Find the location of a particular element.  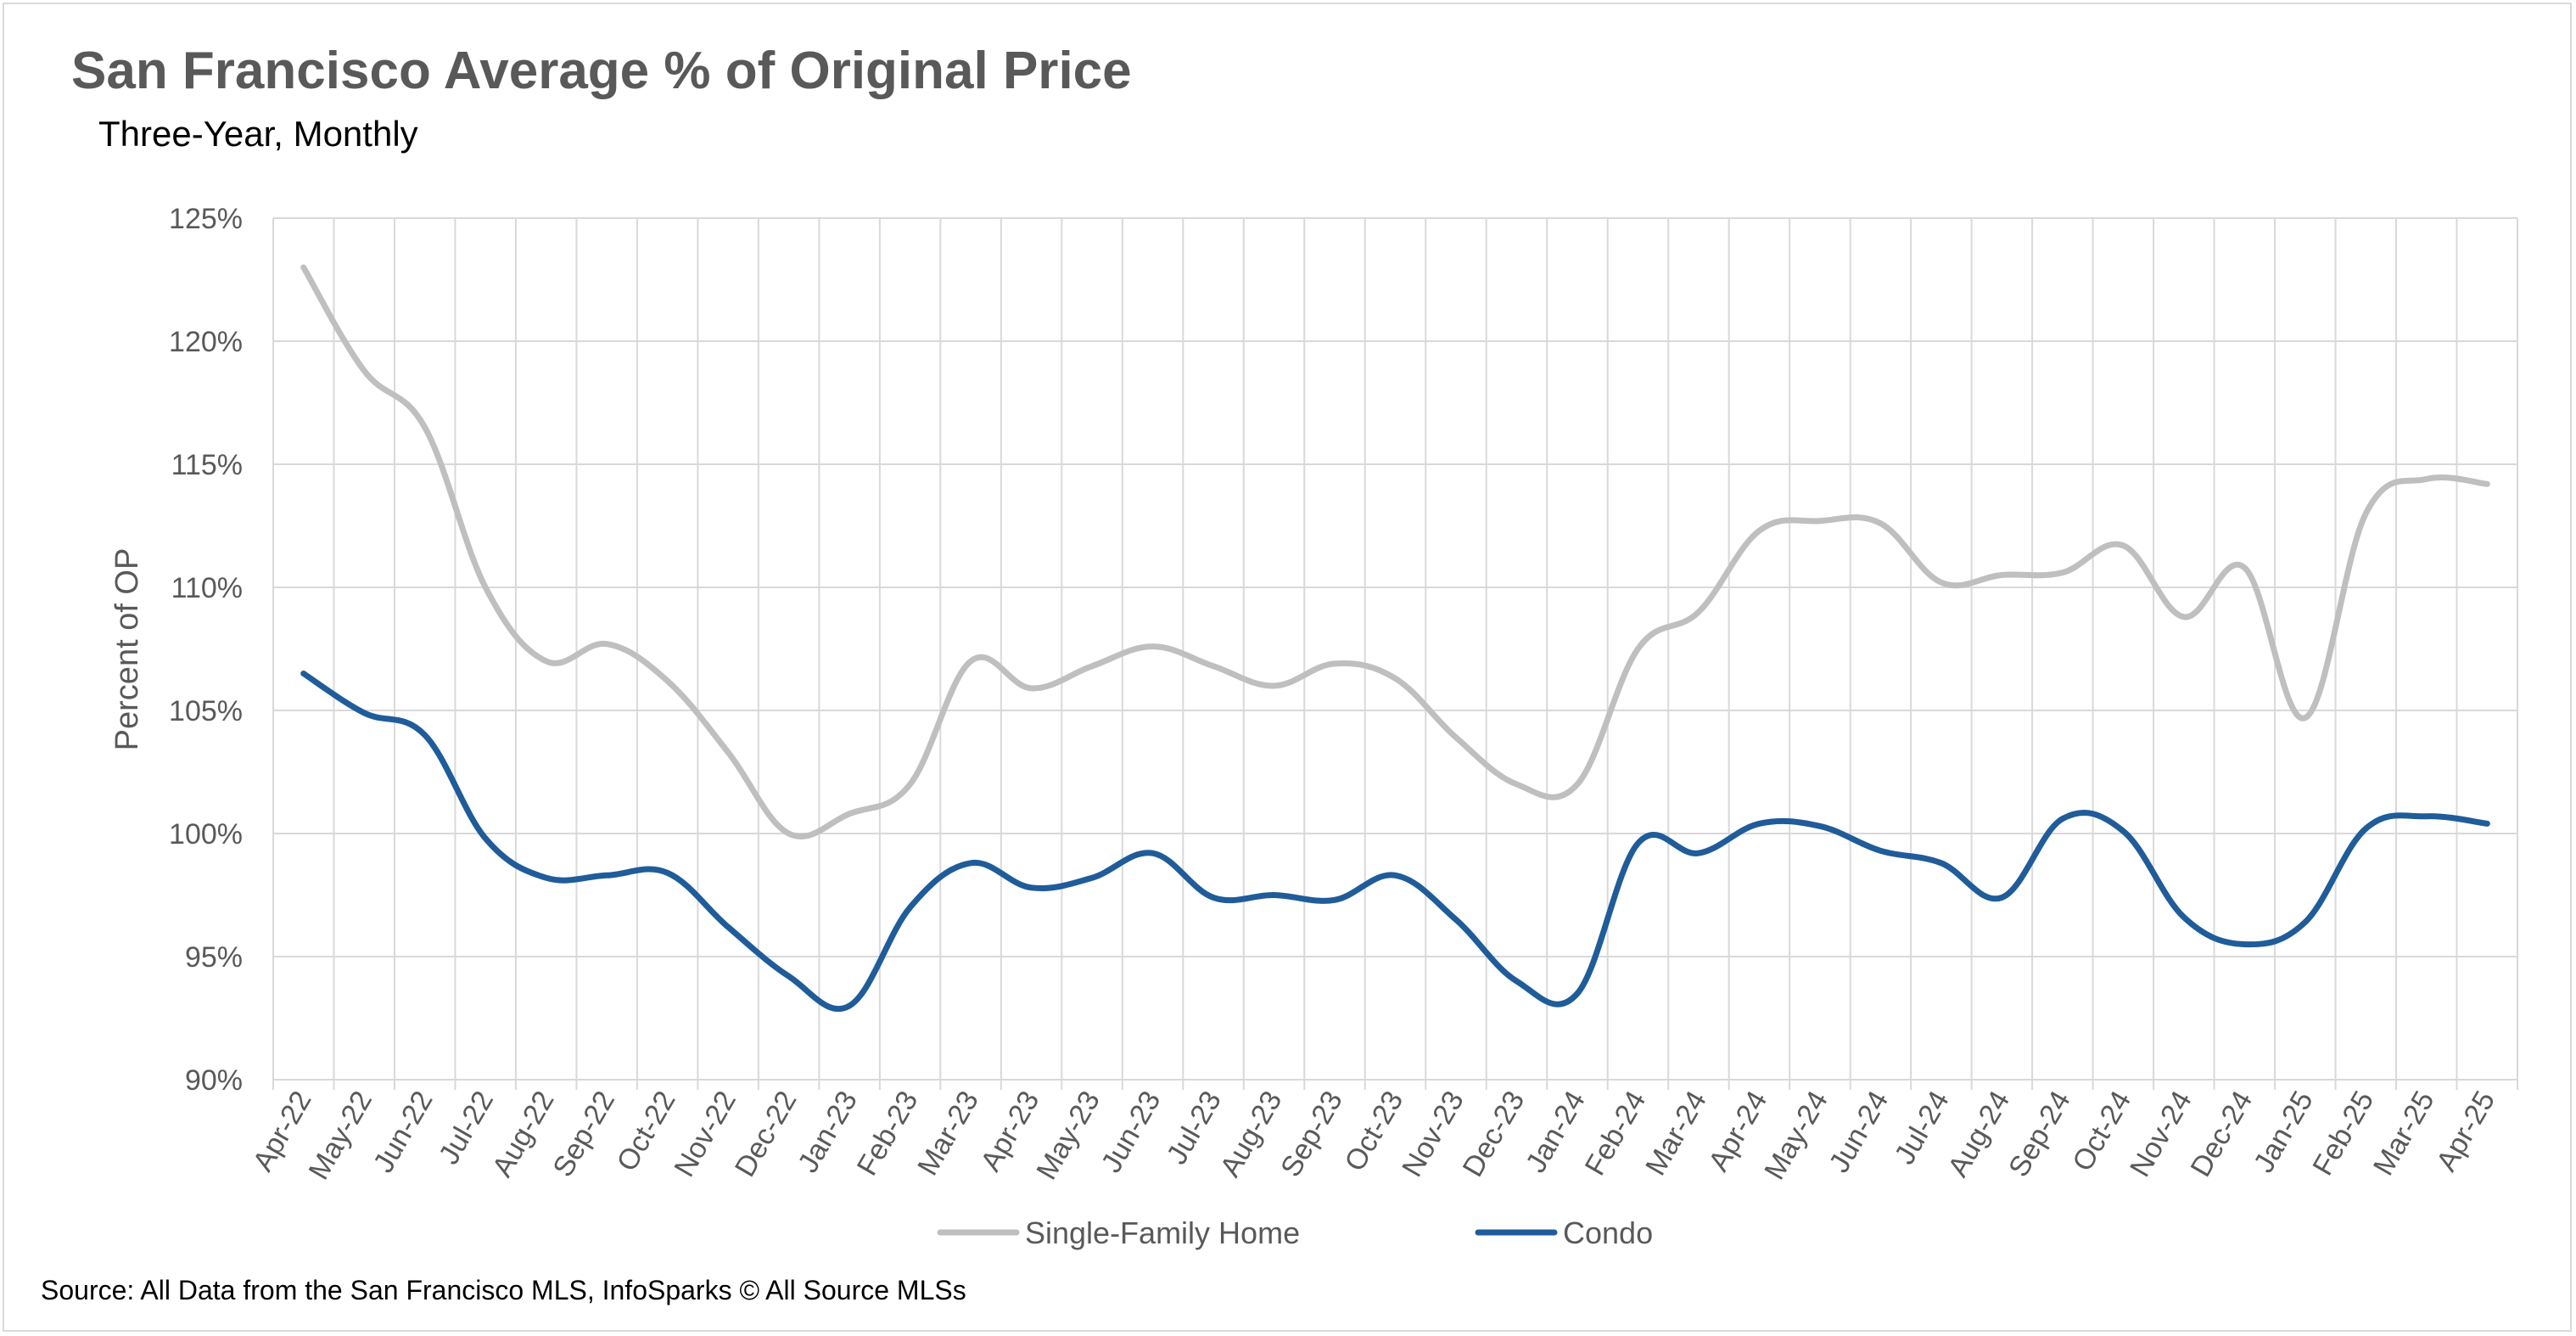

y-tick-label: 115% is located at coordinates (207, 465).